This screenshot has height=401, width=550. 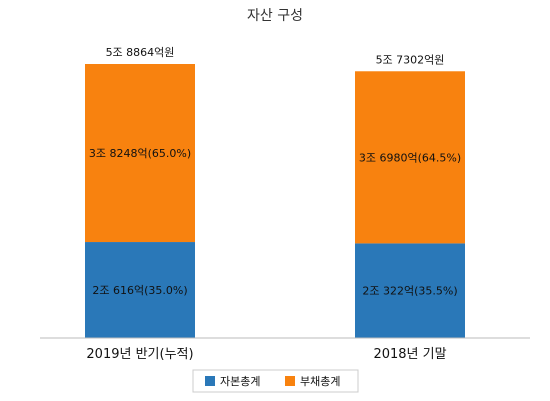 I want to click on chart-title: 자산 구성, so click(x=275, y=16).